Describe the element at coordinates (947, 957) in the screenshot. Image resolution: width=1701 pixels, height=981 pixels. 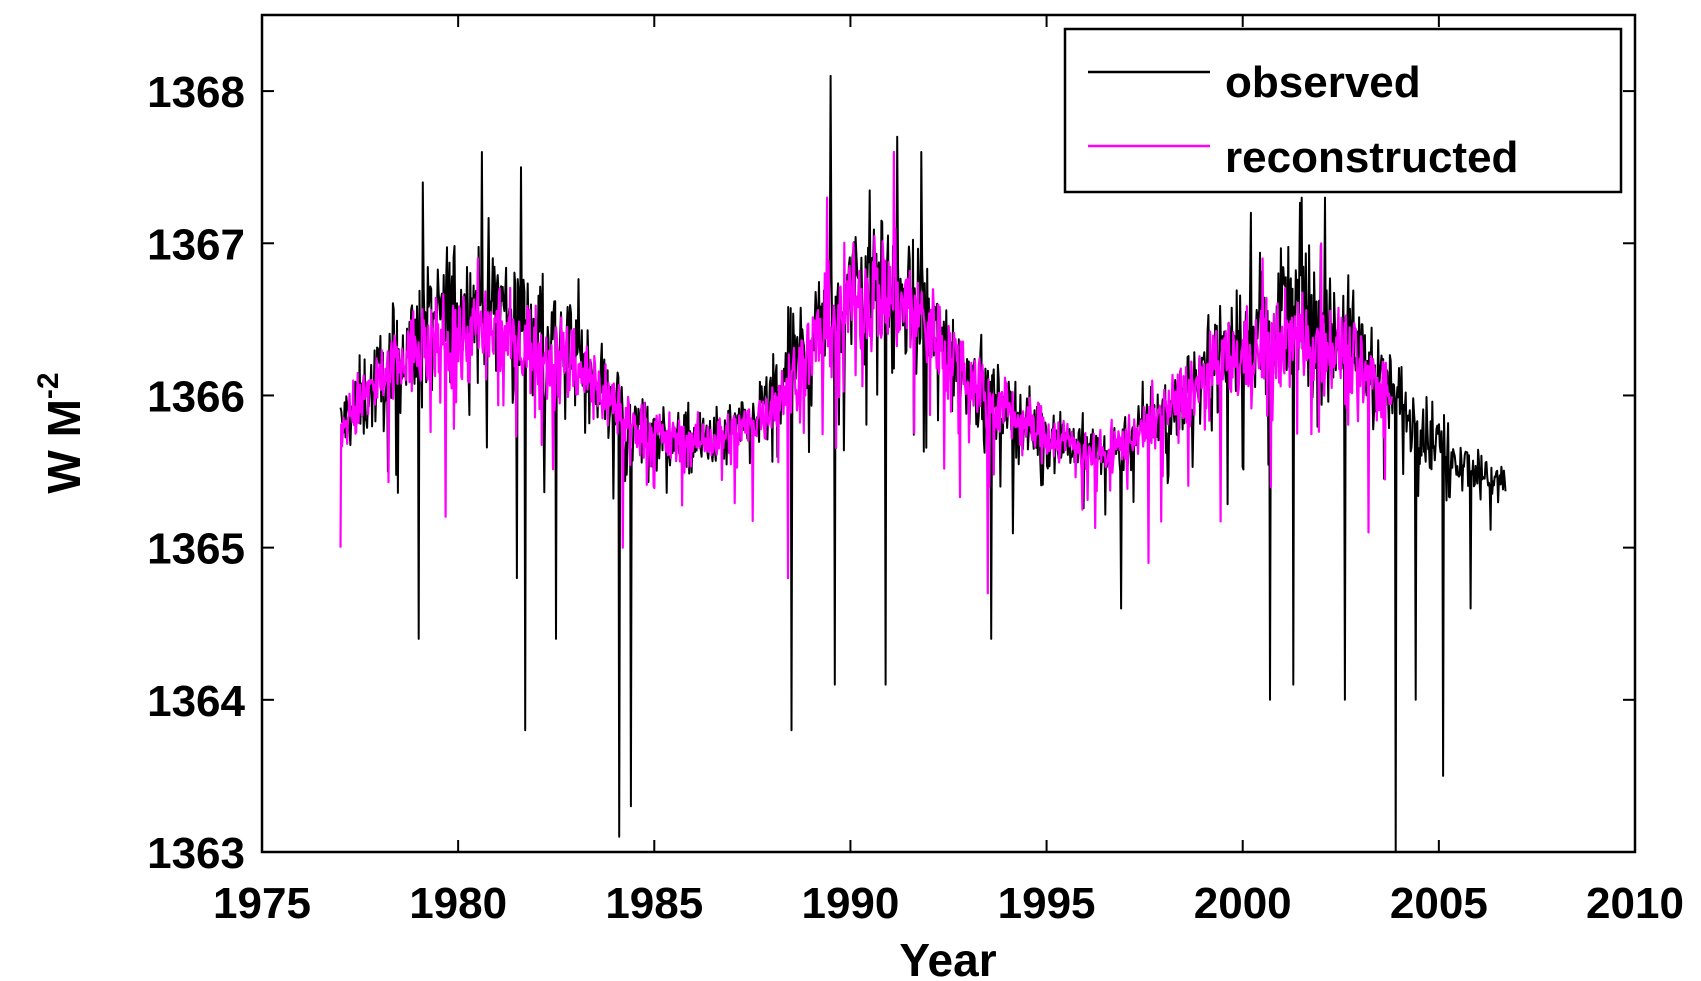
I see `x-axis-title: Year` at that location.